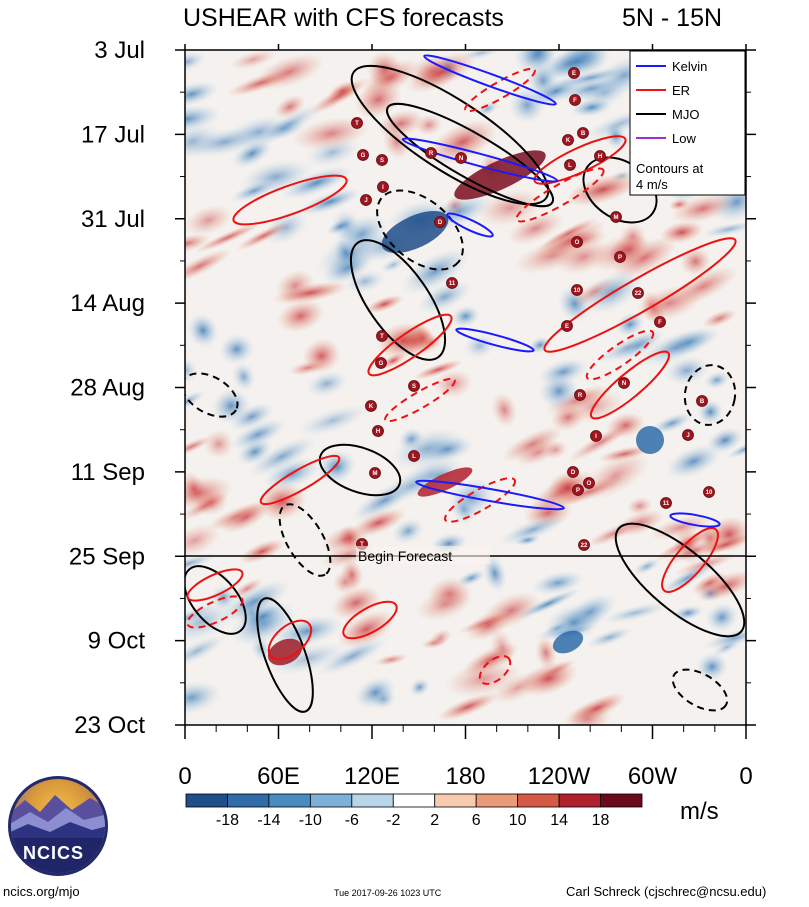 This screenshot has height=907, width=809. What do you see at coordinates (362, 545) in the screenshot?
I see `storm-marker-label: T` at bounding box center [362, 545].